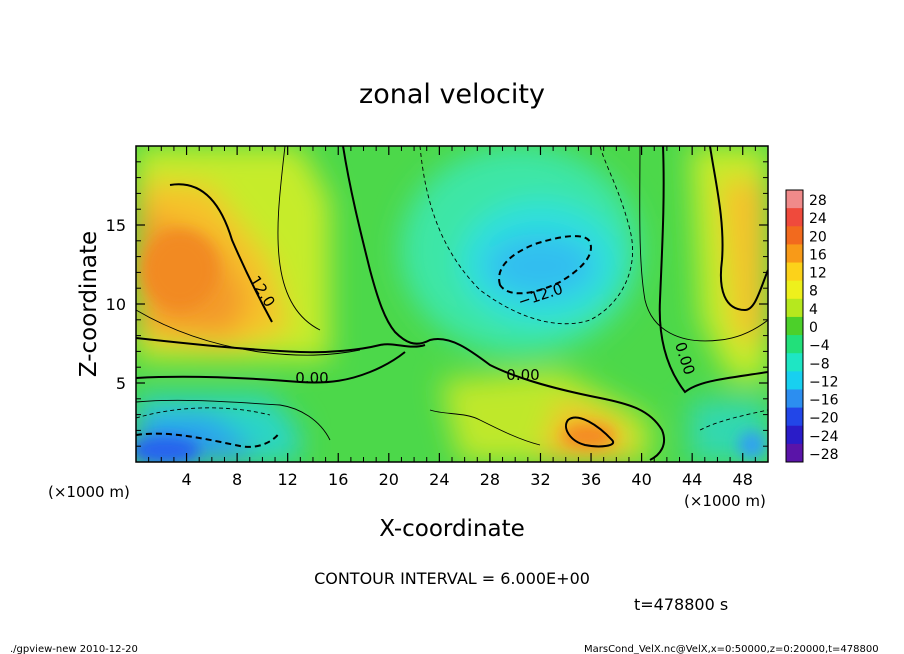  Describe the element at coordinates (237, 479) in the screenshot. I see `x-tick-label: 8` at that location.